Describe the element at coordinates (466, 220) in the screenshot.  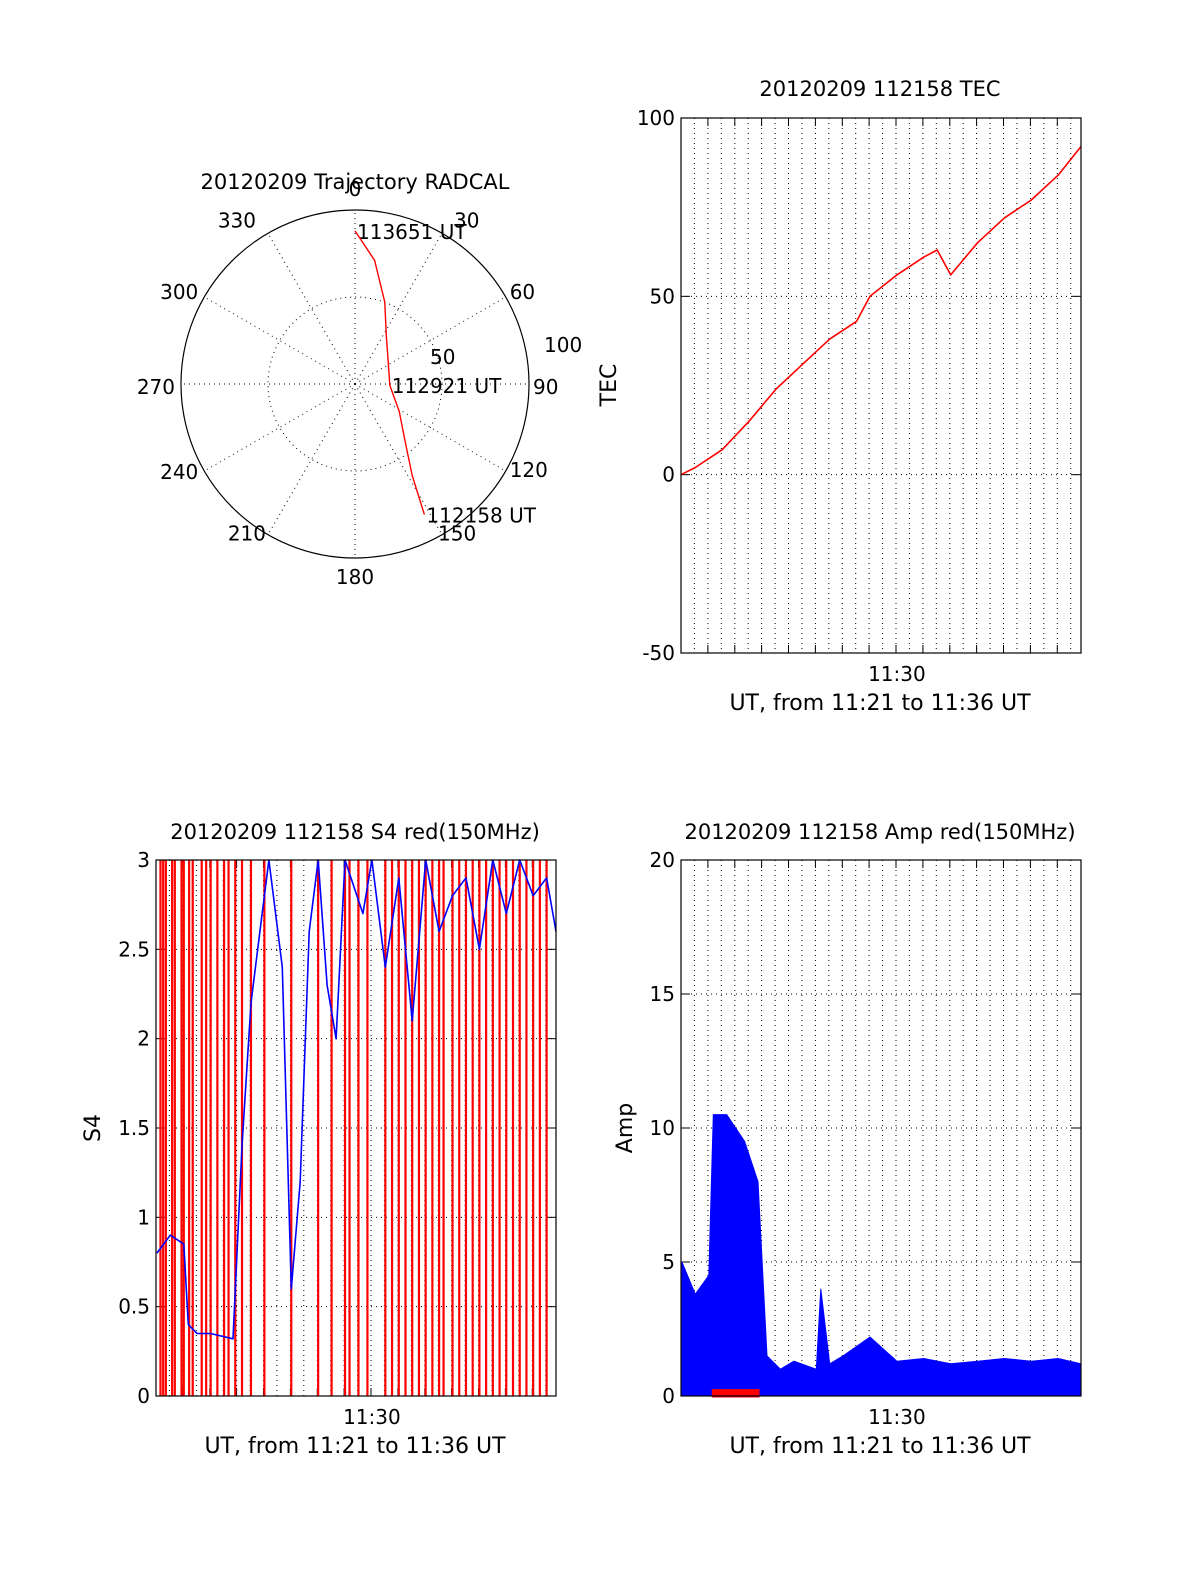
I see `polar-angle-label: 30` at that location.